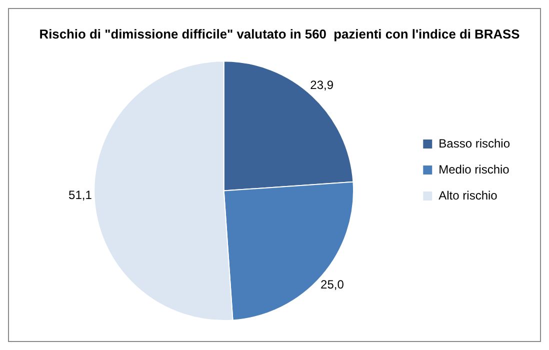  I want to click on legend-label: Basso rischio, so click(474, 143).